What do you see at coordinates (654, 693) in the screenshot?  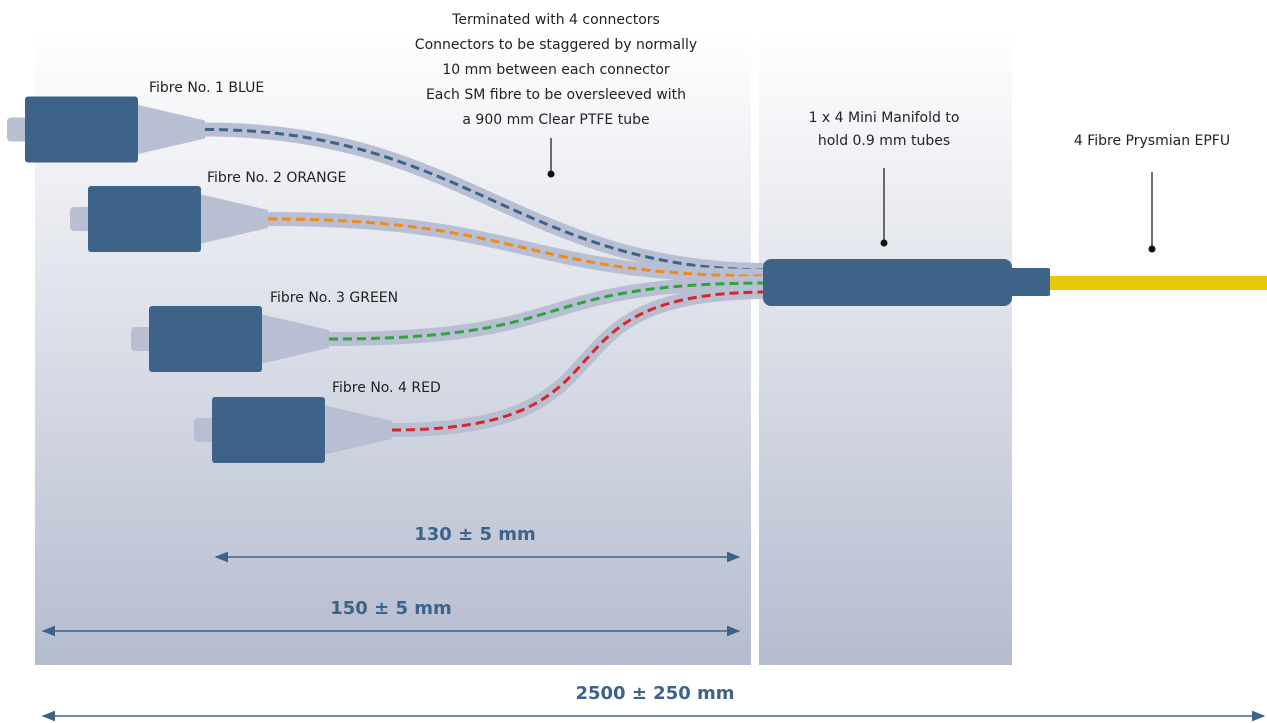 I see `dimension-label: 2500 ± 250 mm` at bounding box center [654, 693].